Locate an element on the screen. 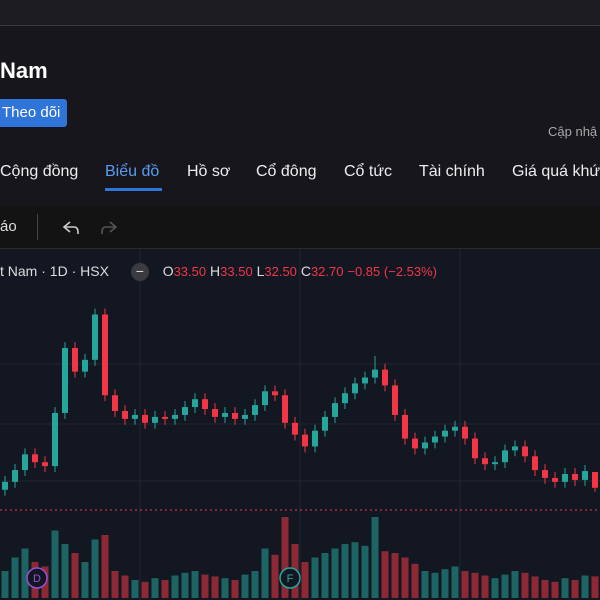  legend-o-label: O is located at coordinates (168, 271).